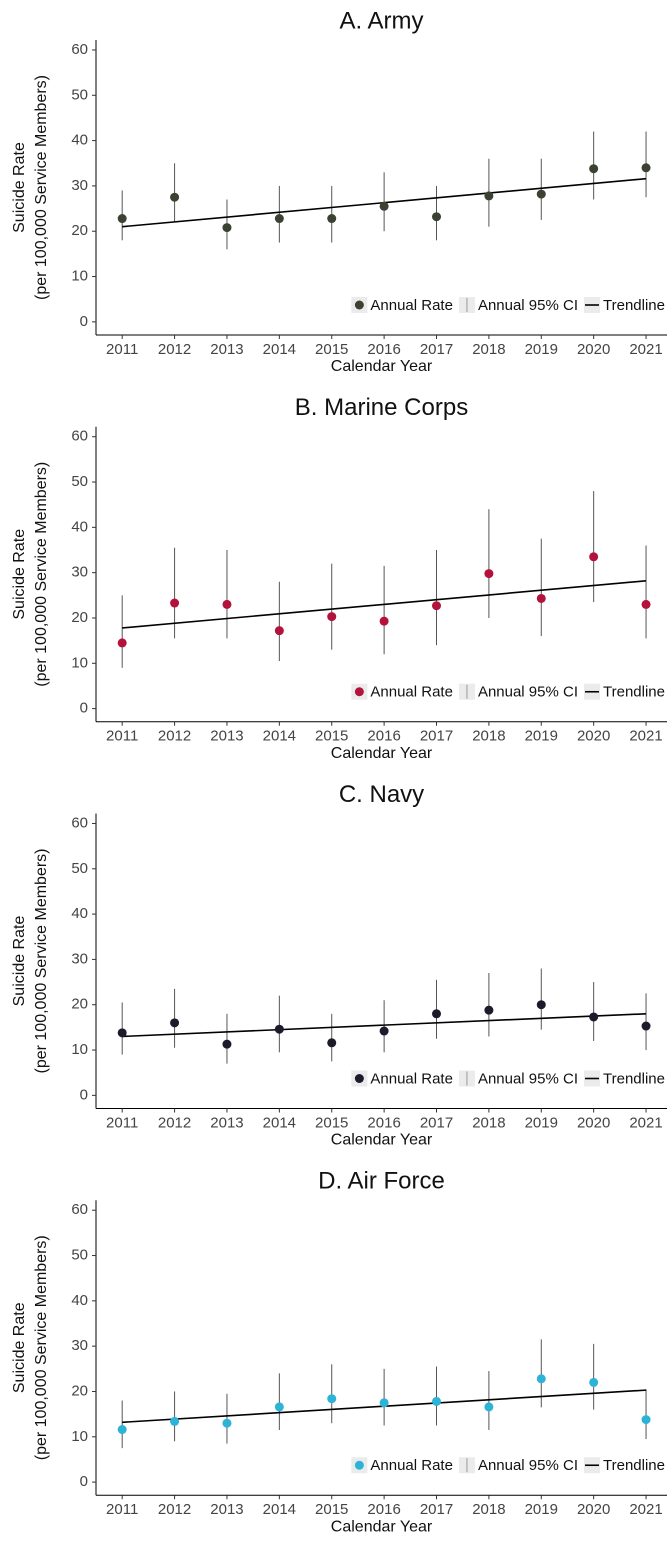 This screenshot has width=669, height=1547. What do you see at coordinates (381, 20) in the screenshot?
I see `panel-title: A. Army` at bounding box center [381, 20].